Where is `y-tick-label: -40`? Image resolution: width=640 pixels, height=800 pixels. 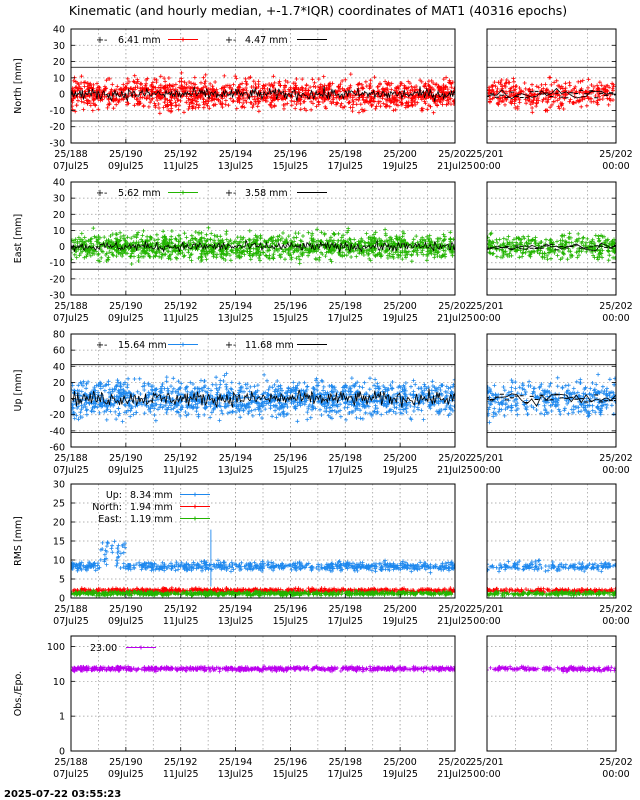 y-tick-label: -40 is located at coordinates (57, 431).